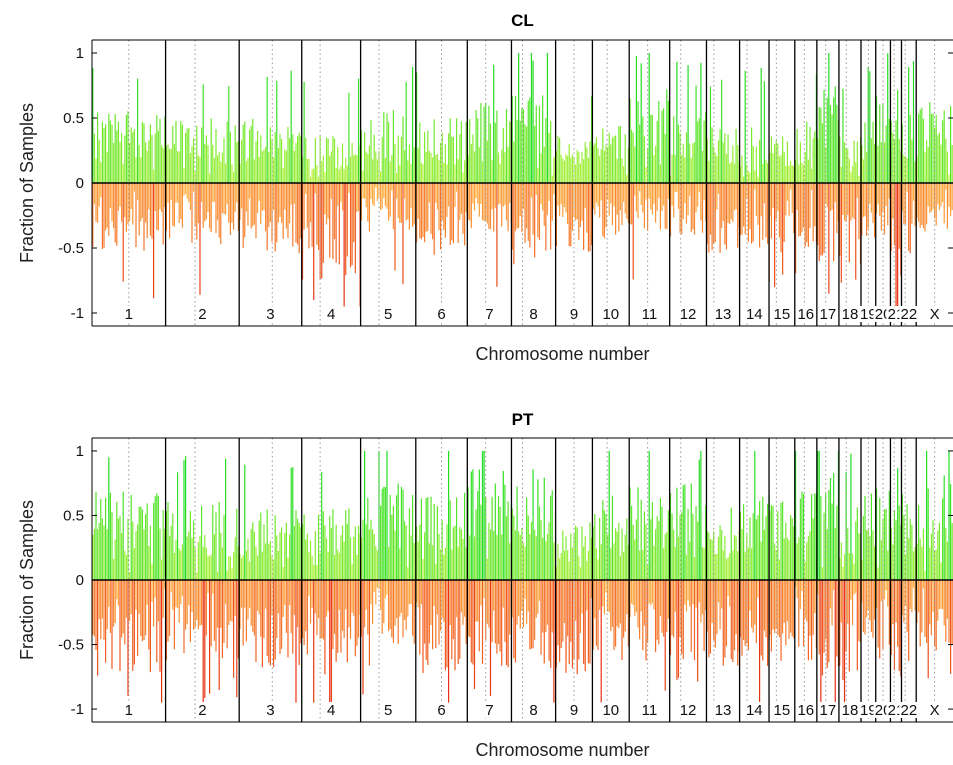  Describe the element at coordinates (562, 354) in the screenshot. I see `x-axis-label: Chromosome number` at that location.